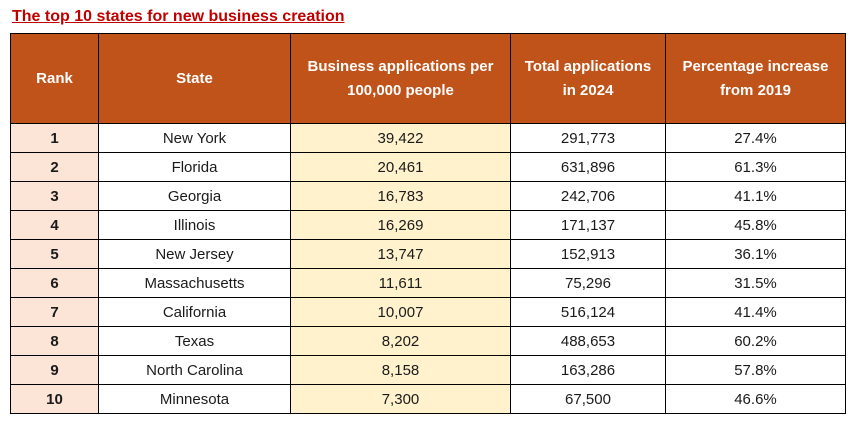 The width and height of the screenshot is (855, 443). Describe the element at coordinates (194, 138) in the screenshot. I see `state-cell: New York` at that location.